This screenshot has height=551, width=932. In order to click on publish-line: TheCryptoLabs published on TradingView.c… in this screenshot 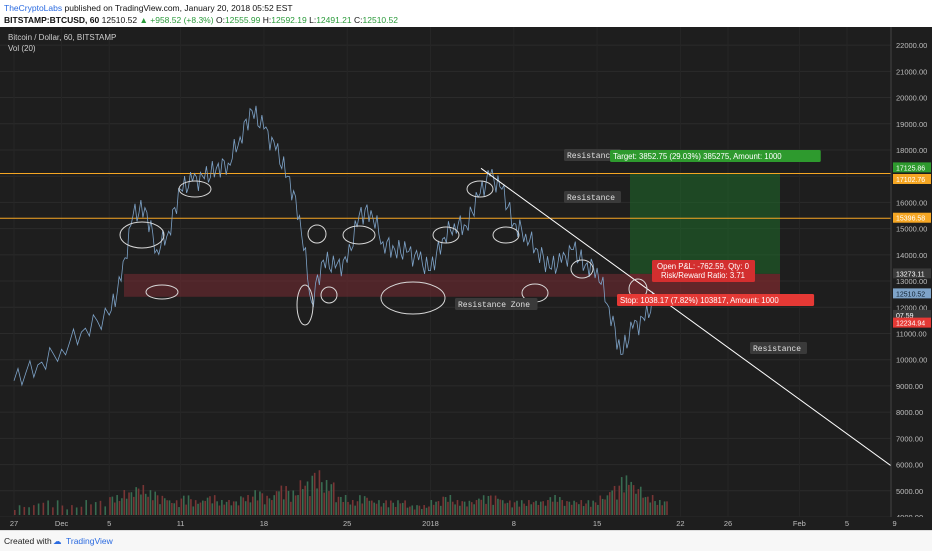, I will do `click(148, 8)`.